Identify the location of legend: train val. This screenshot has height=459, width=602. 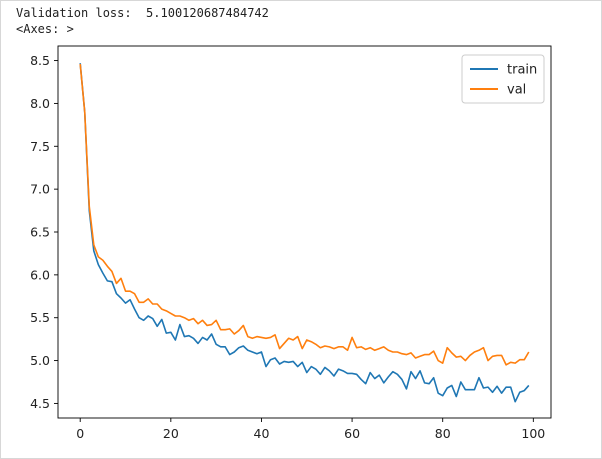
(503, 79).